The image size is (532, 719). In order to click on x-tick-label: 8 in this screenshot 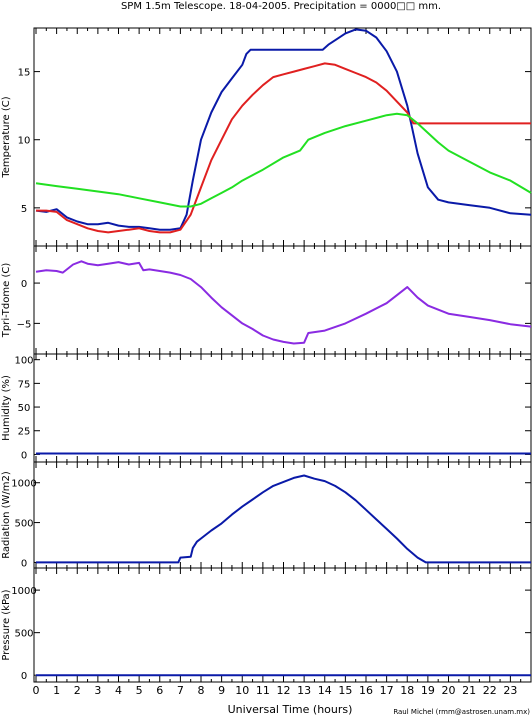, I will do `click(201, 690)`.